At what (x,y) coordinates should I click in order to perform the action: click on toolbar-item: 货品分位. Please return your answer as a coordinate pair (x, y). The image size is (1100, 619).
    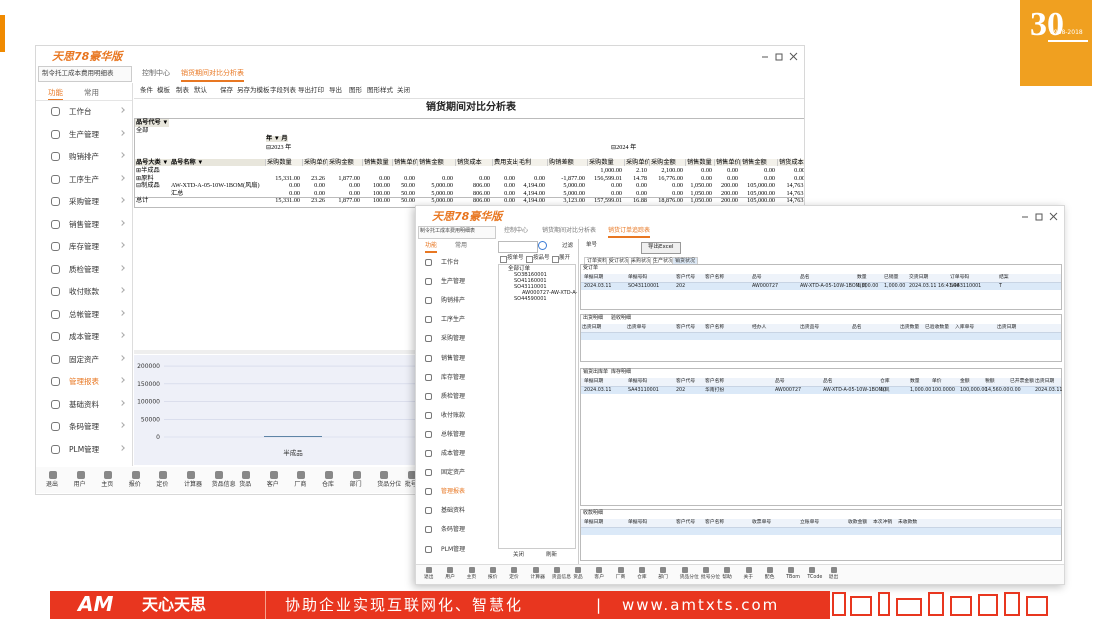
    Looking at the image, I should click on (389, 484).